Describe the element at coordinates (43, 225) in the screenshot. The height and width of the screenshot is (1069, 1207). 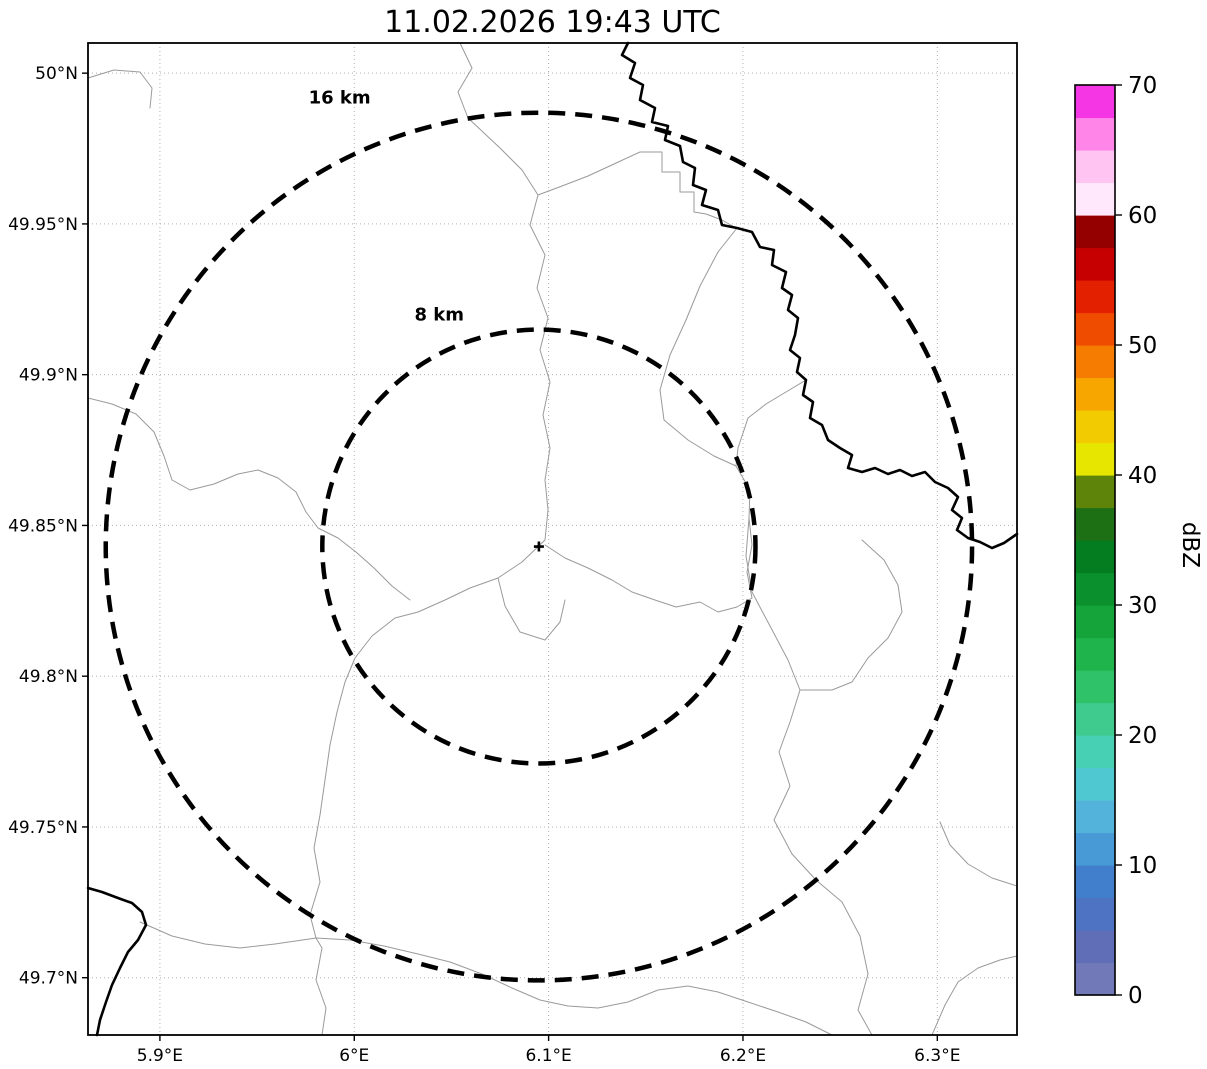
I see `y-tick-label: 49.95°N` at that location.